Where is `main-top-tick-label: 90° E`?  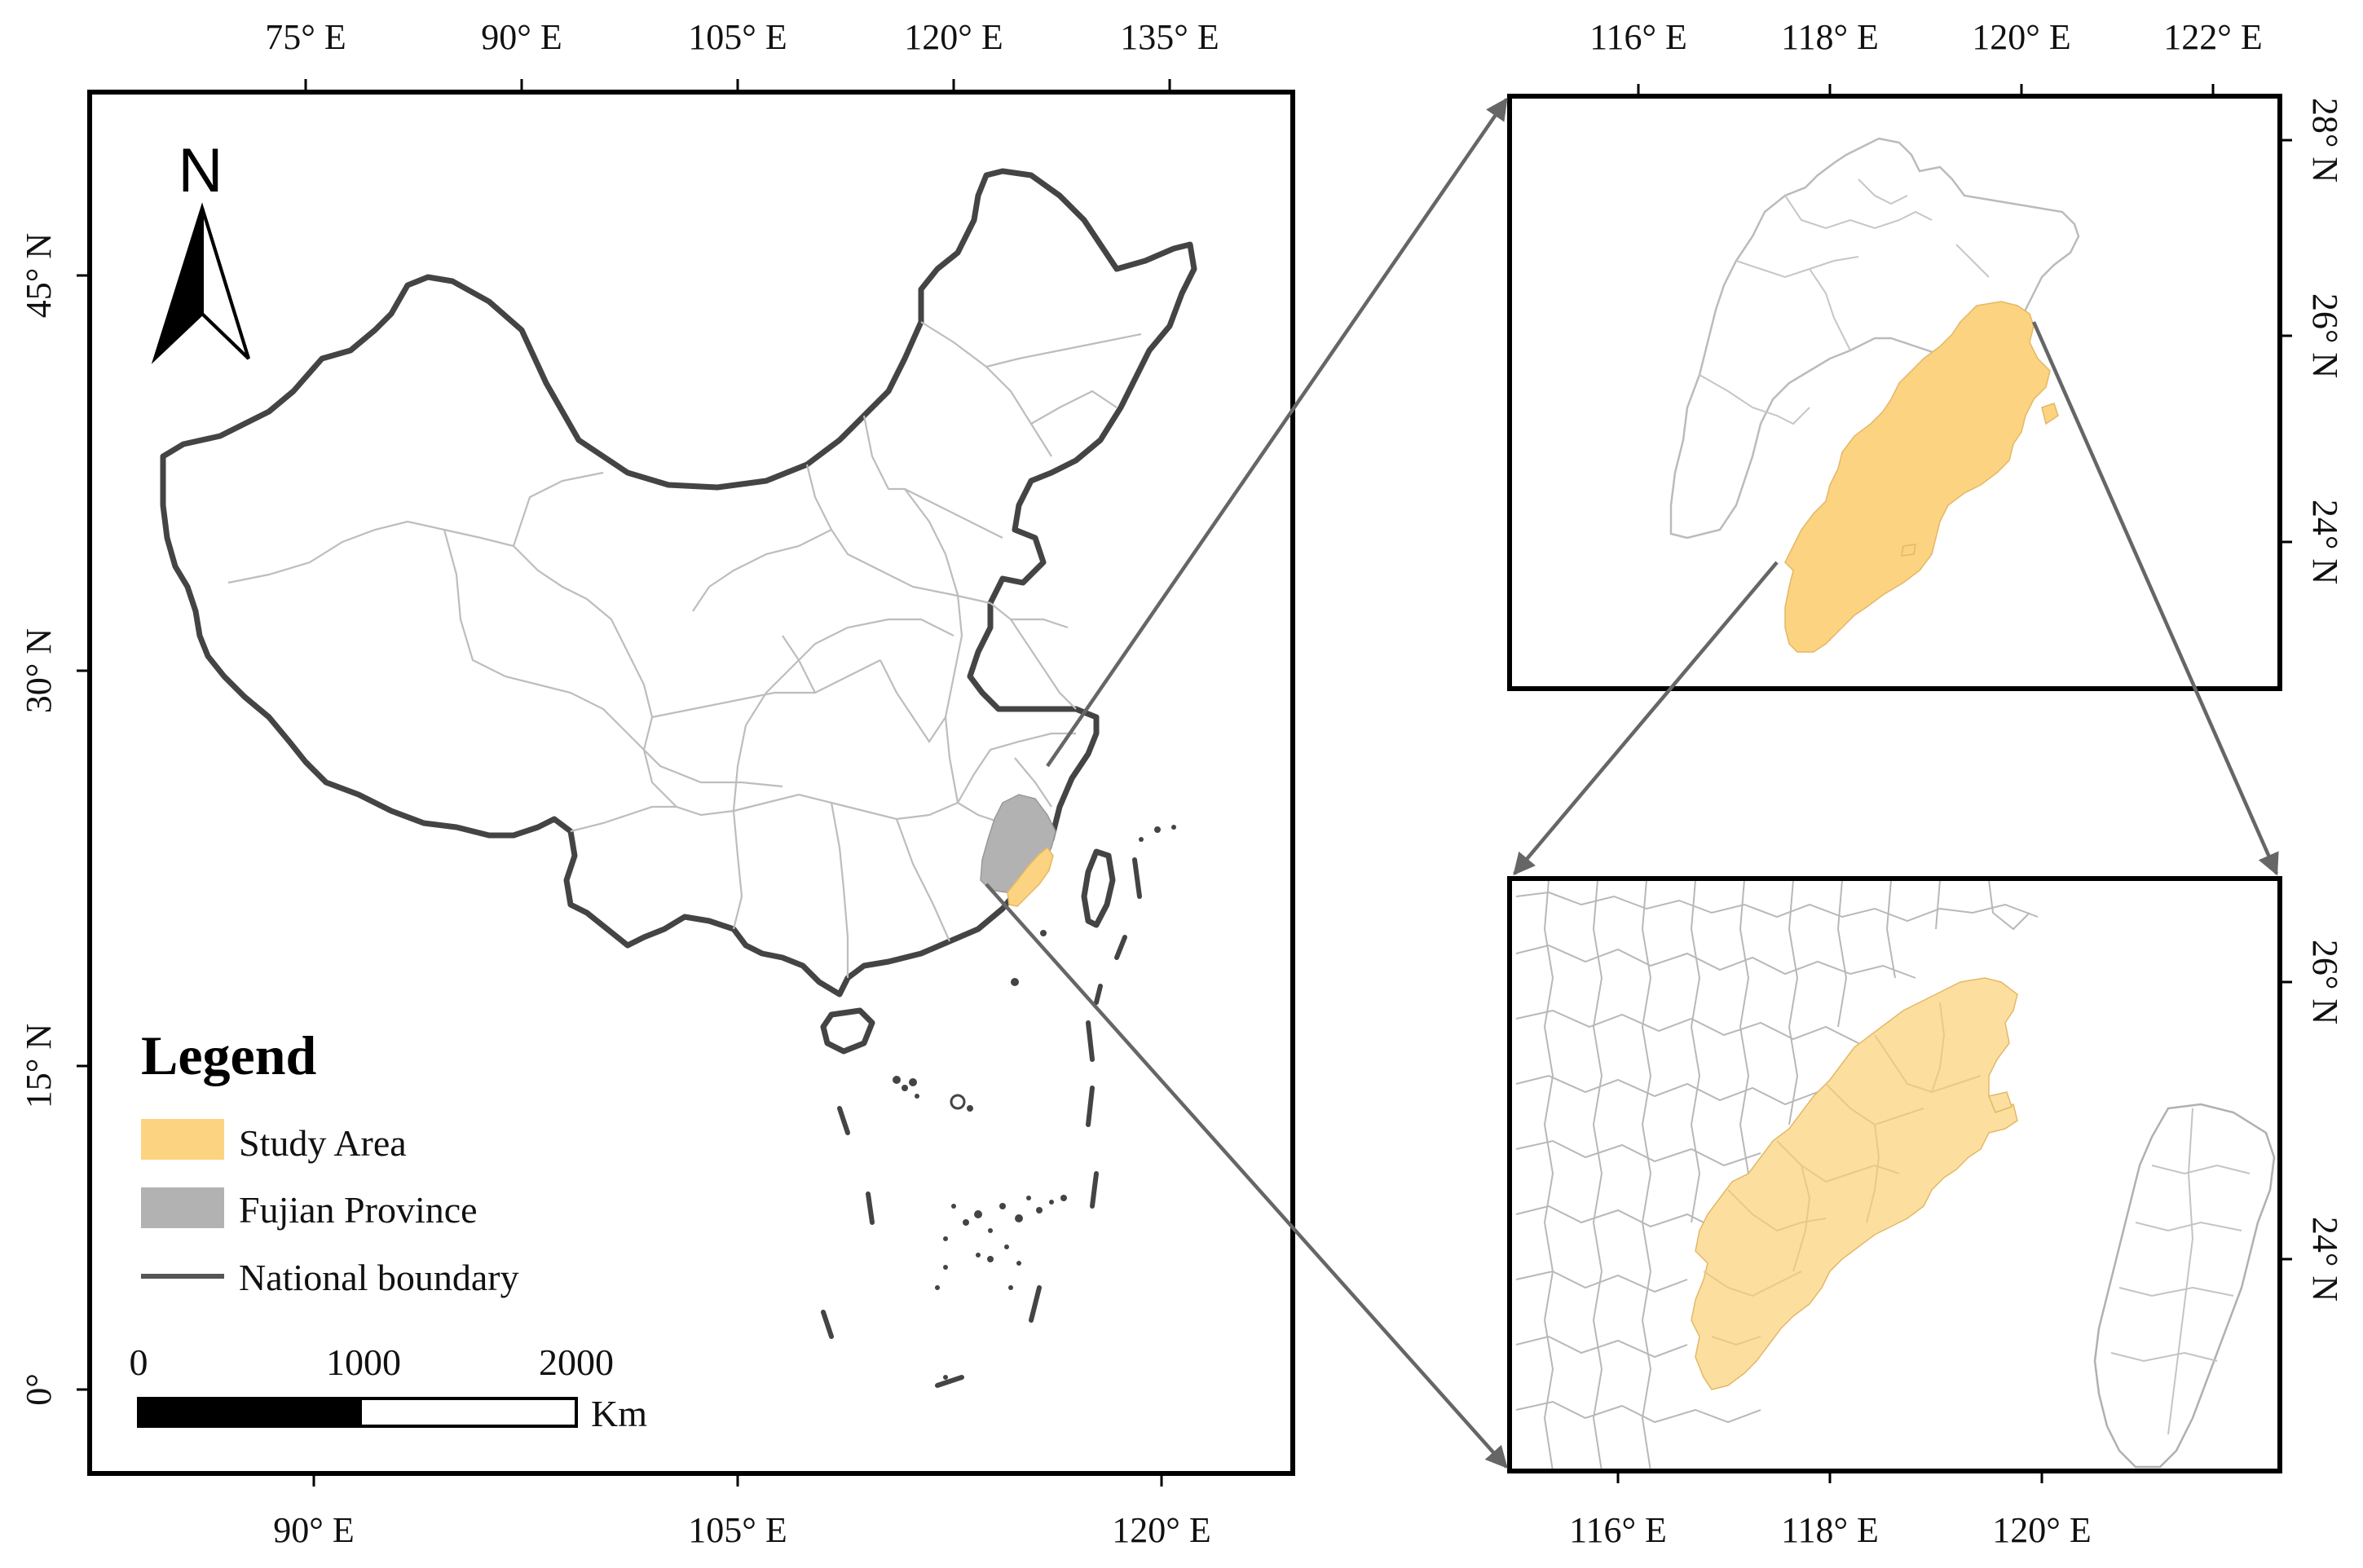 main-top-tick-label: 90° E is located at coordinates (521, 37).